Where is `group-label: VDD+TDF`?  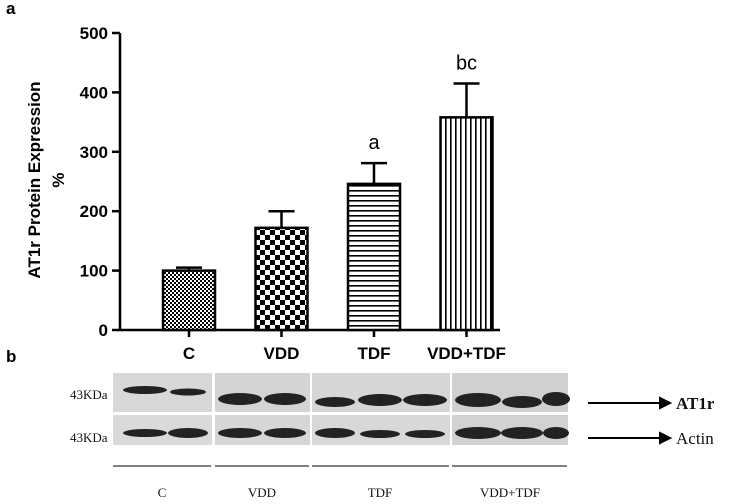
group-label: VDD+TDF is located at coordinates (510, 492).